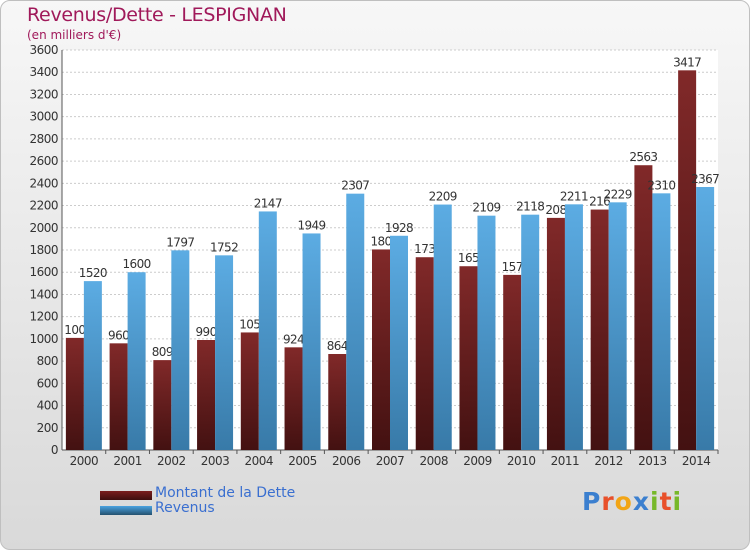 The width and height of the screenshot is (750, 550). Describe the element at coordinates (43, 72) in the screenshot. I see `y-tick-label: 3400` at that location.